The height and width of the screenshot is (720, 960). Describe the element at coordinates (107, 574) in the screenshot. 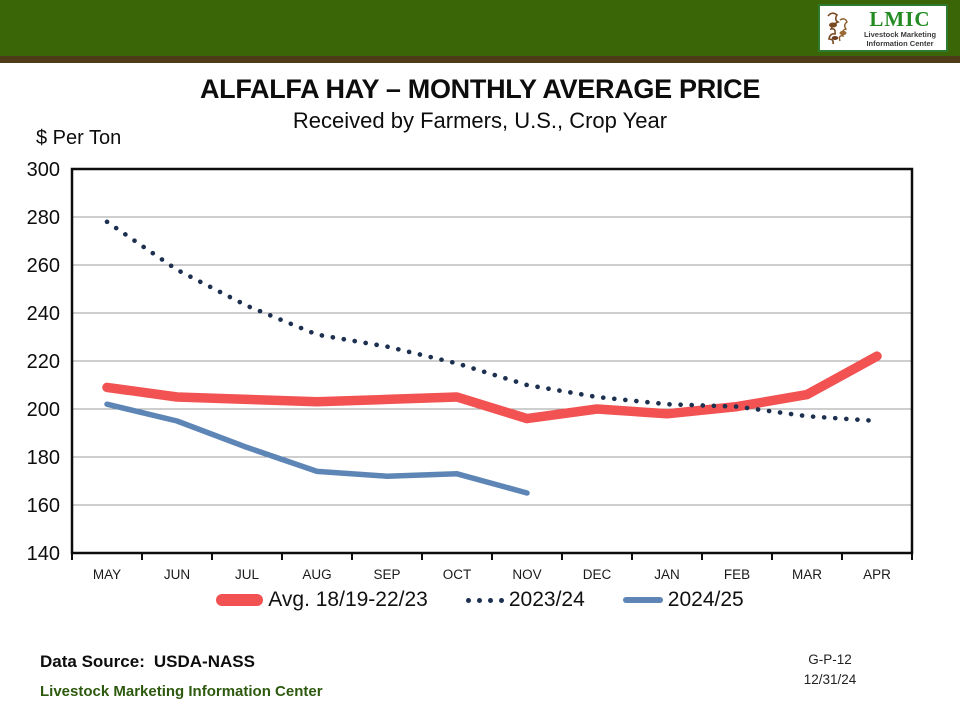

I see `svg-text: MAY` at that location.